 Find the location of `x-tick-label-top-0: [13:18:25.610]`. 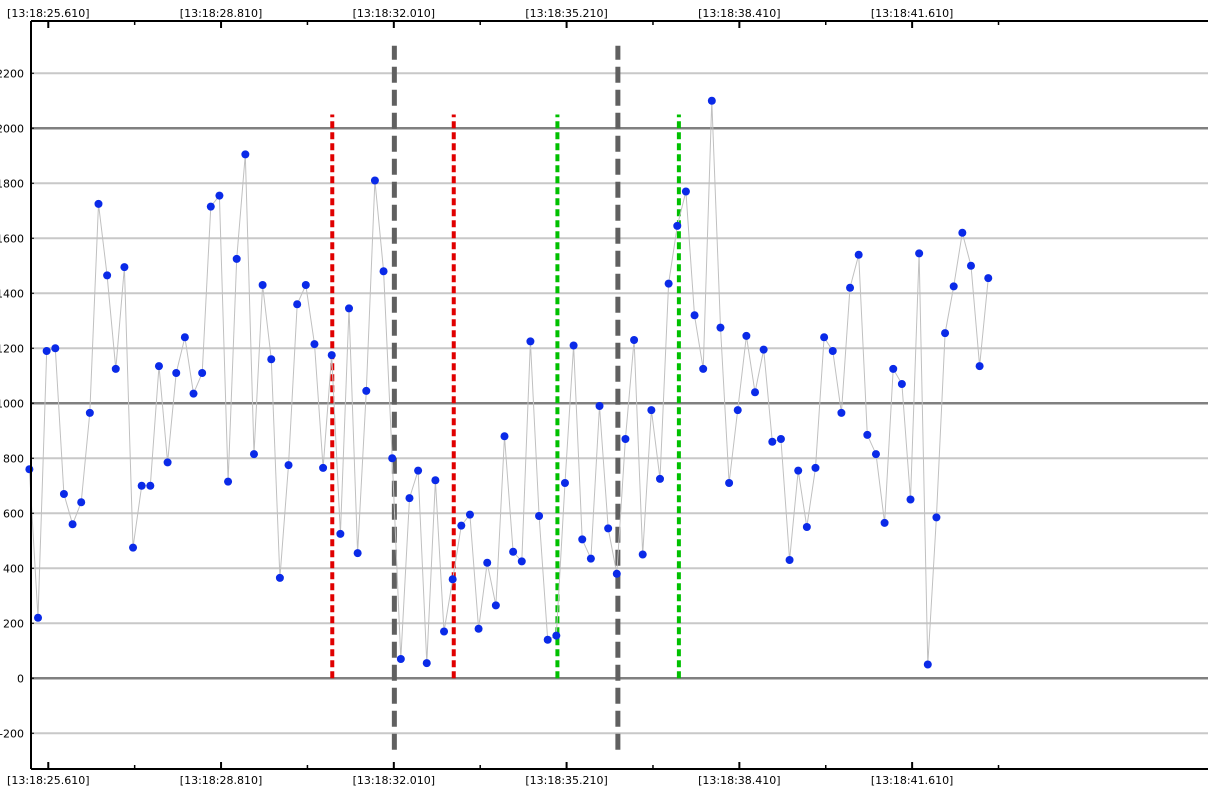

x-tick-label-top-0: [13:18:25.610] is located at coordinates (48, 13).